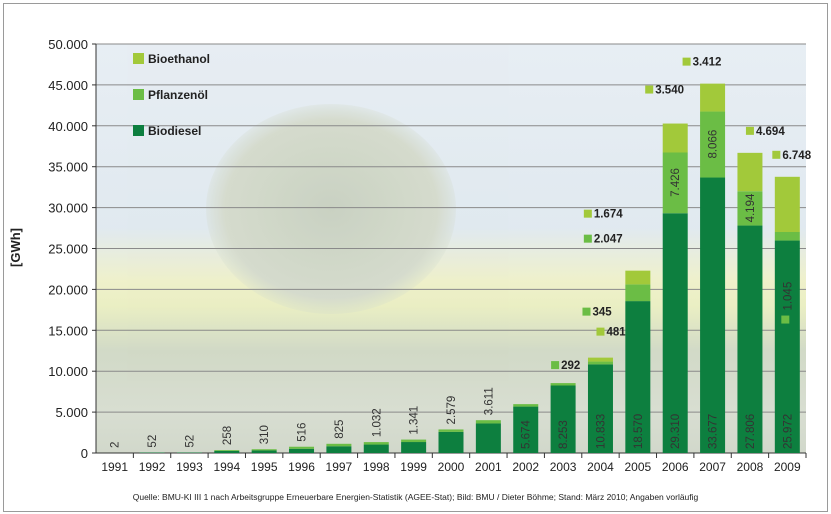  What do you see at coordinates (714, 431) in the screenshot?
I see `data-label-biodiesel: 33.677` at bounding box center [714, 431].